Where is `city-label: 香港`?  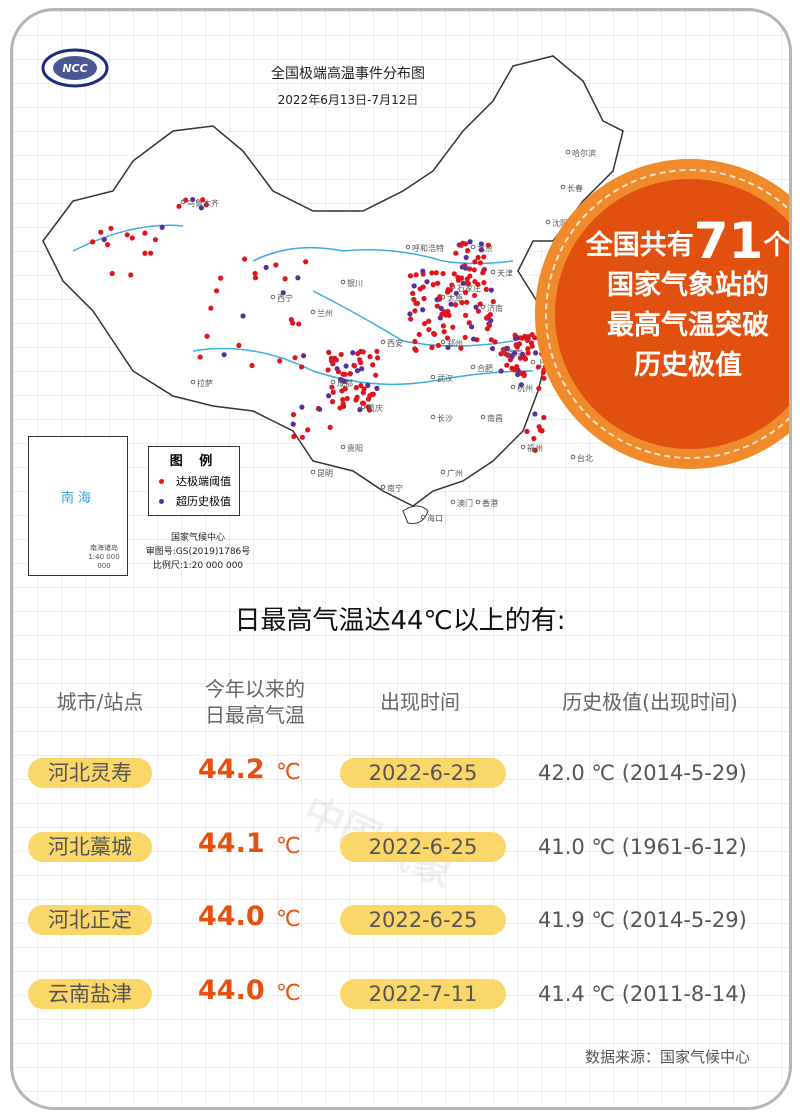
city-label: 香港 is located at coordinates (490, 503).